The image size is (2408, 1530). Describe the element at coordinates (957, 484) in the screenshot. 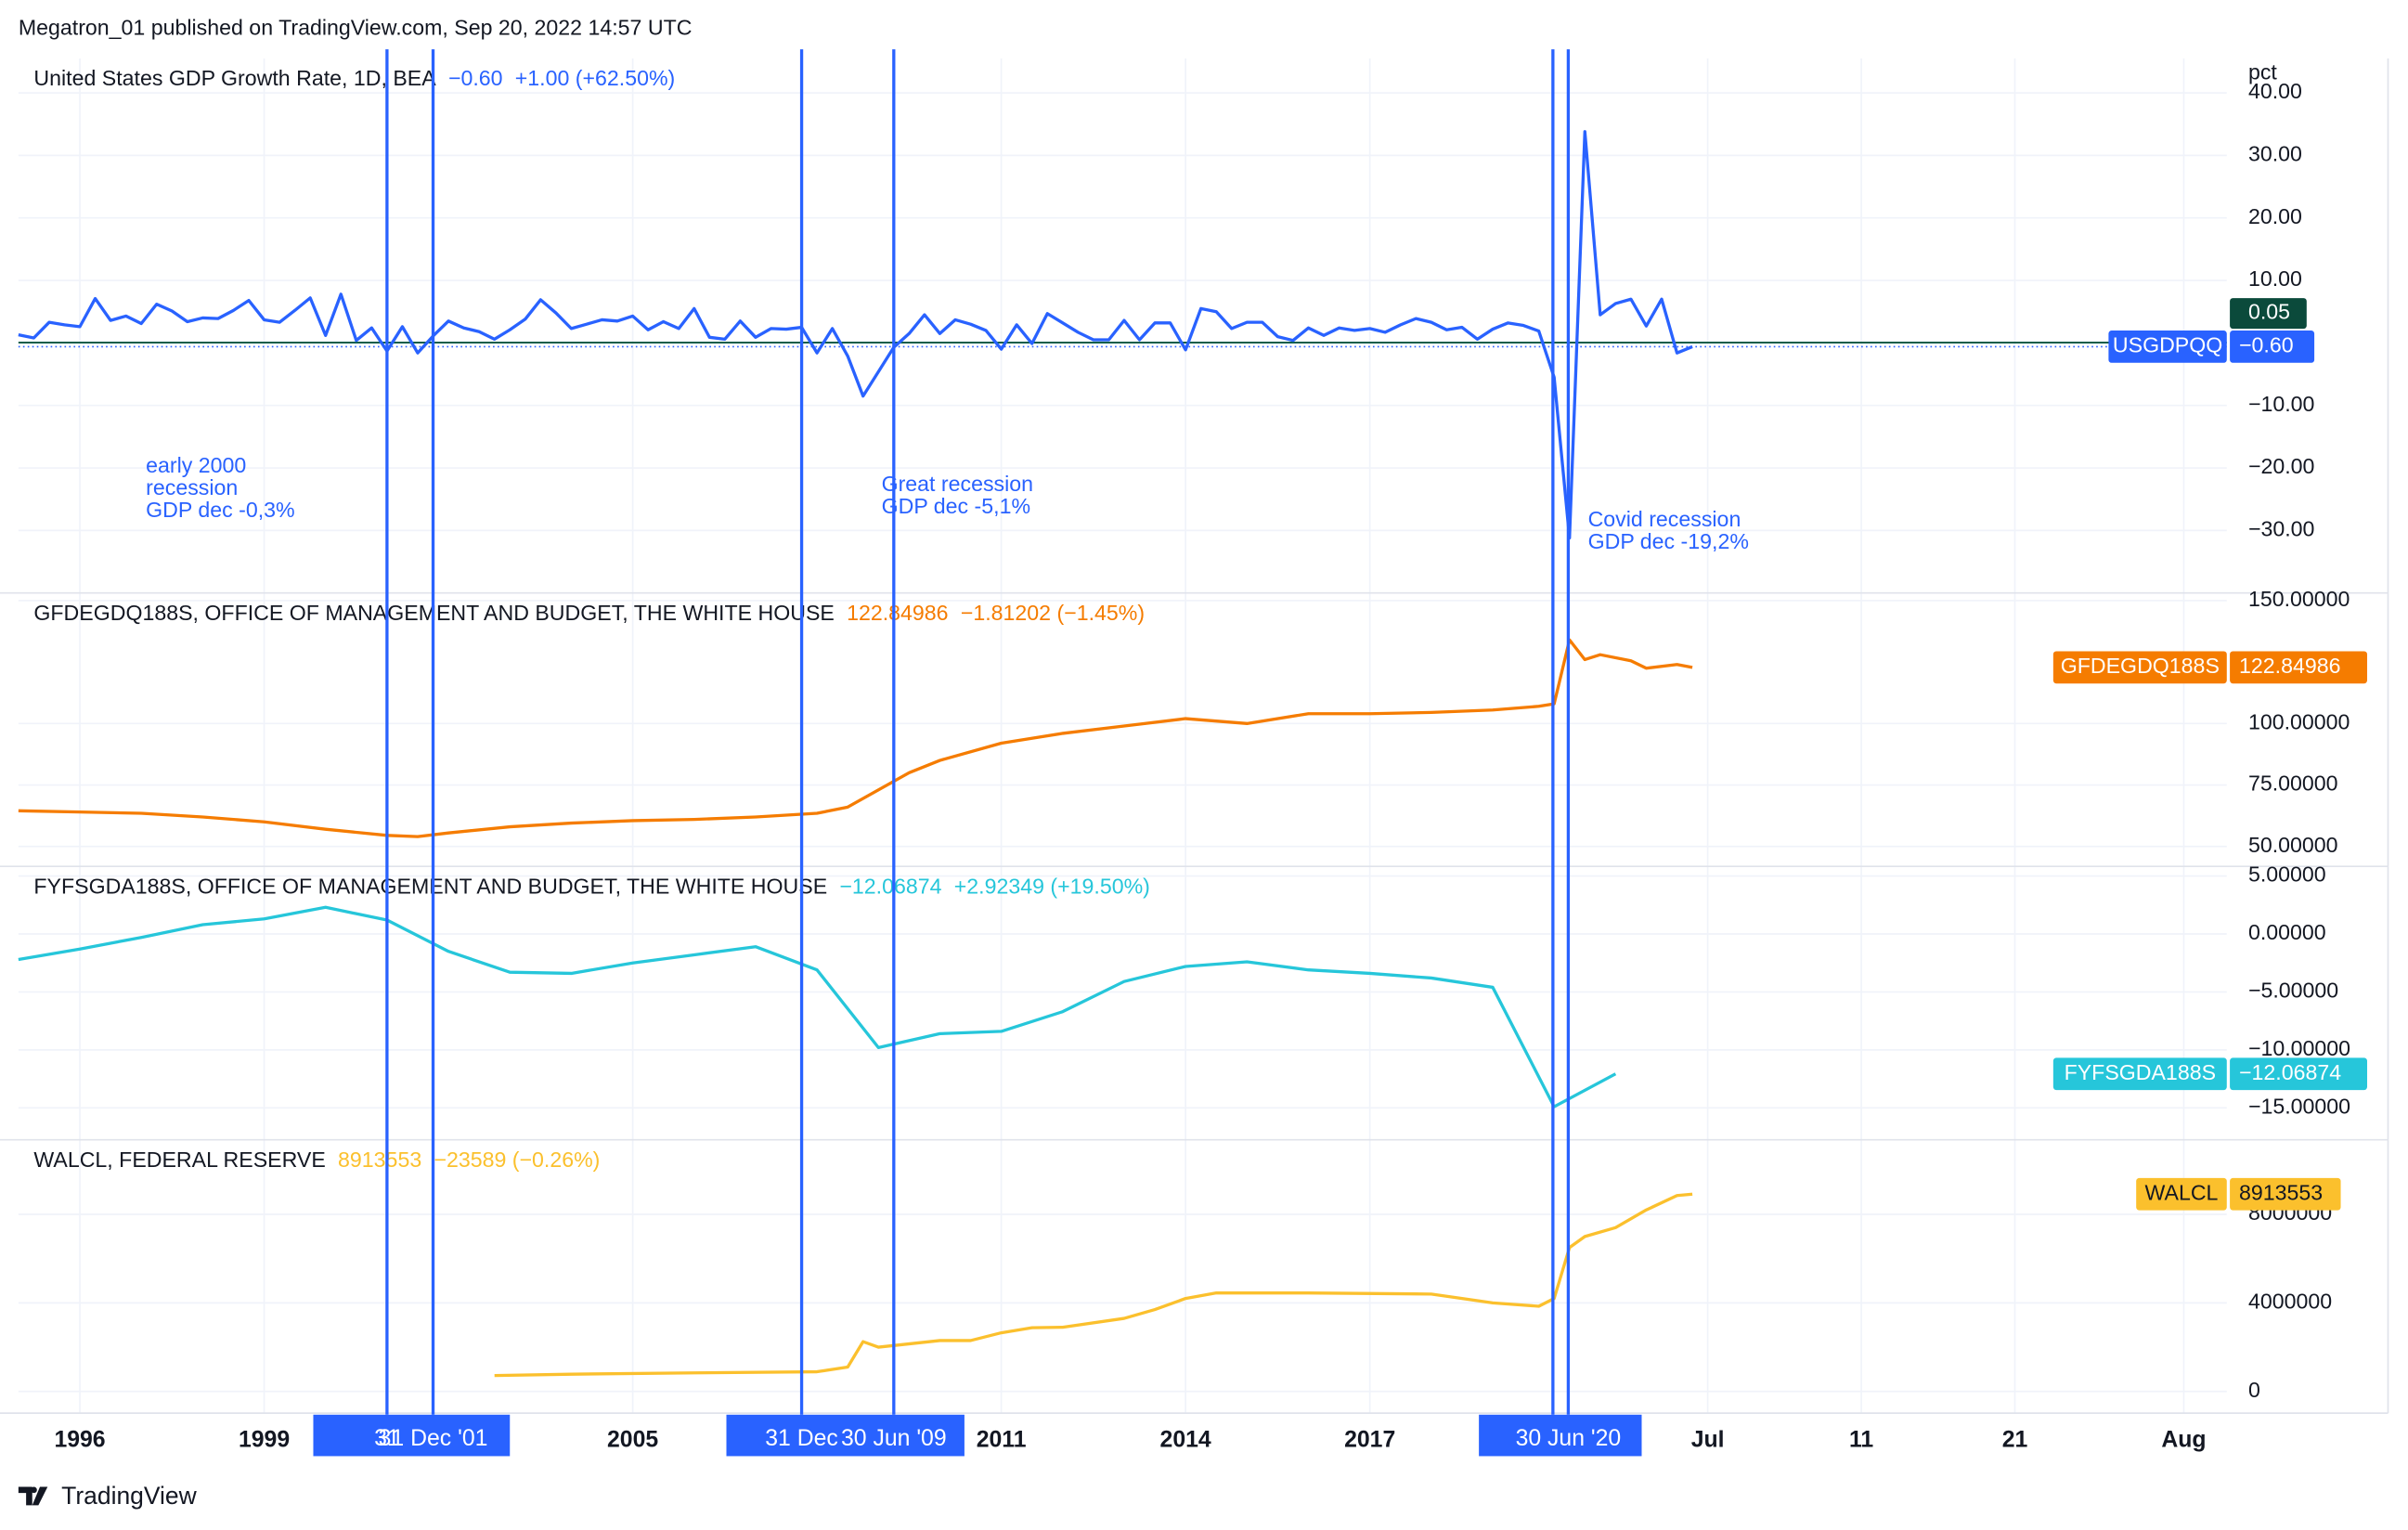

I see `annotation: Great recession` at that location.